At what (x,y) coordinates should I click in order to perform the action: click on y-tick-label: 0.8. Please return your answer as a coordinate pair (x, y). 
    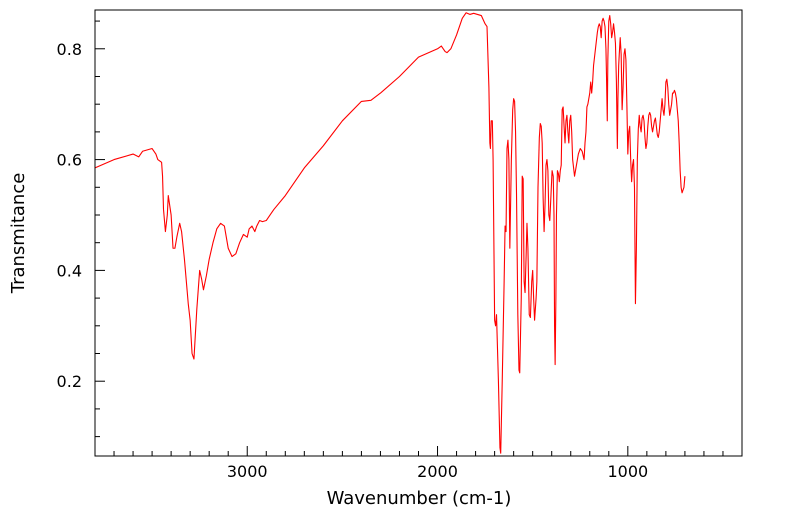
    Looking at the image, I should click on (69, 49).